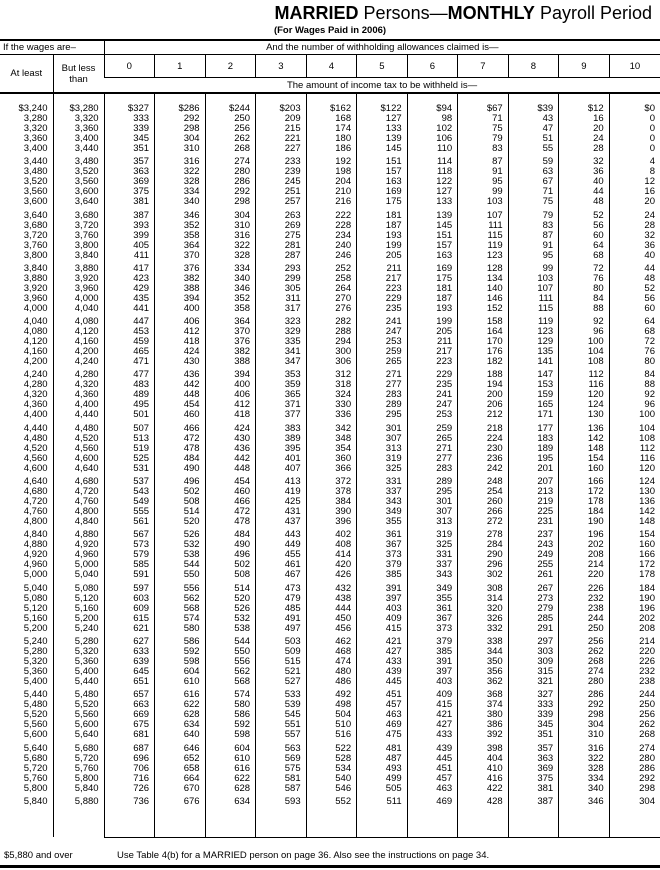 The image size is (660, 870). What do you see at coordinates (129, 640) in the screenshot?
I see `tax-amount-cell: 627` at bounding box center [129, 640].